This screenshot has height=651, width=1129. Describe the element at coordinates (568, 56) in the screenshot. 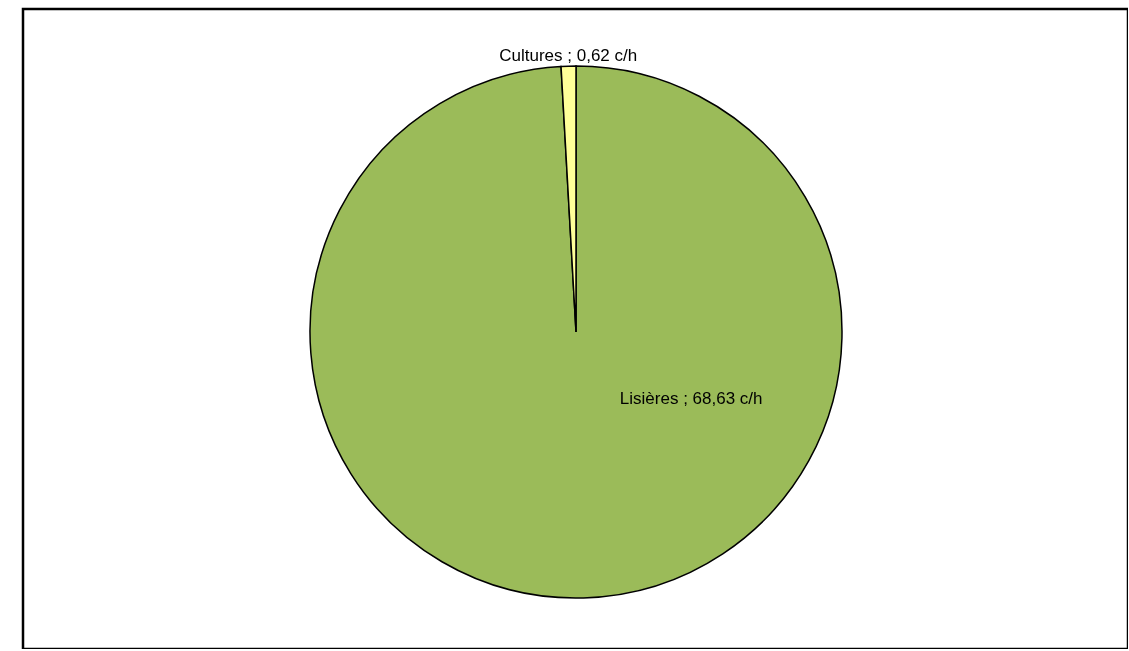

I see `slice-label: Cultures ; 0,62 c/h` at that location.